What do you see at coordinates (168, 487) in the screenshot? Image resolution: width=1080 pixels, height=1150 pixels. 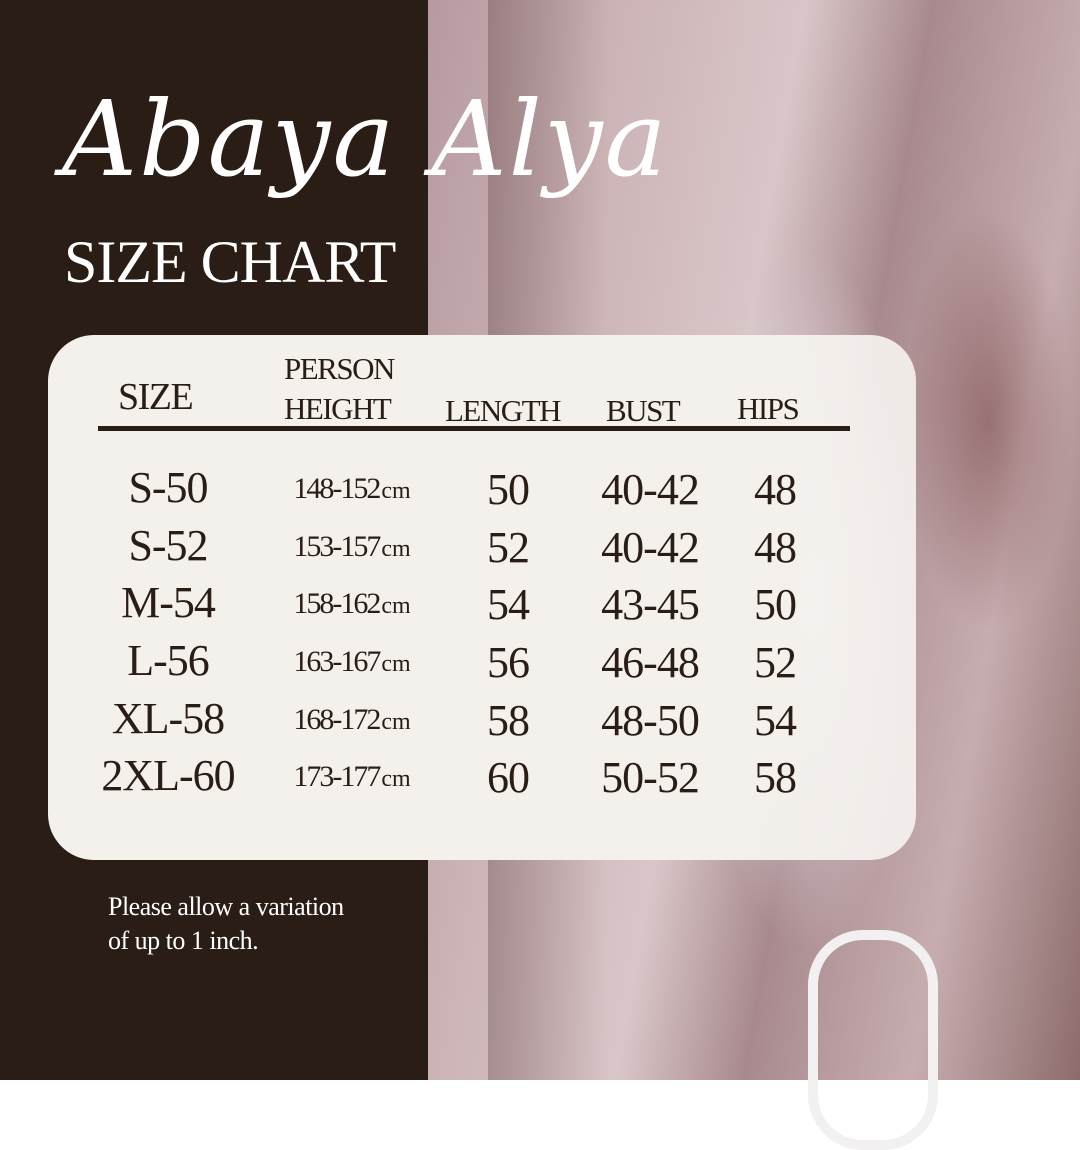 I see `row-size: S-50` at bounding box center [168, 487].